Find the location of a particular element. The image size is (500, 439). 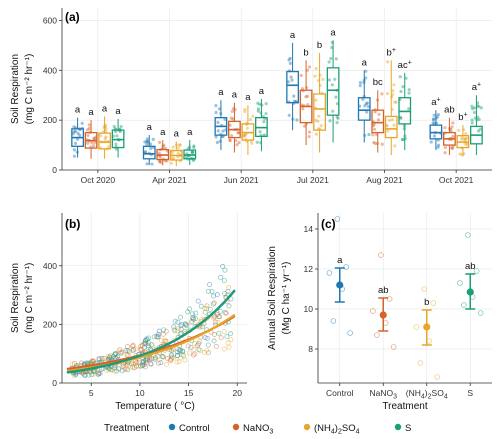

panel-b-ytick-label: 400 is located at coordinates (50, 266).